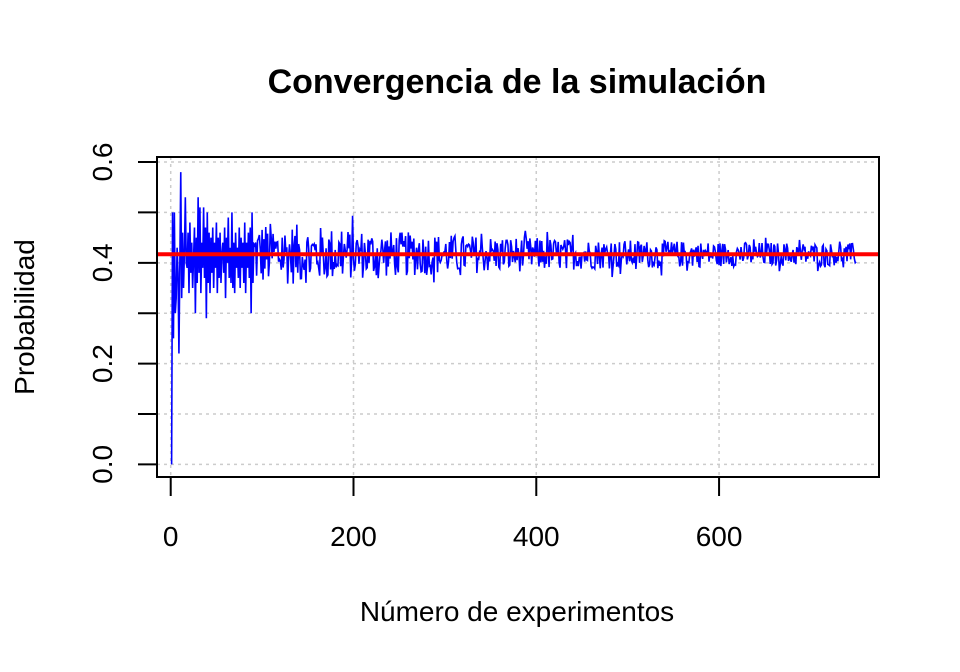  What do you see at coordinates (171, 536) in the screenshot?
I see `x-tick-label: 0` at bounding box center [171, 536].